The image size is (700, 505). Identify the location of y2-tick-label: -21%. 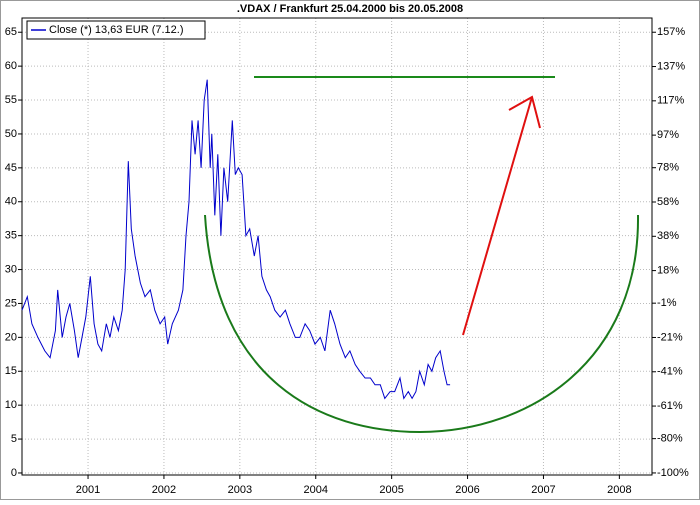
(670, 337).